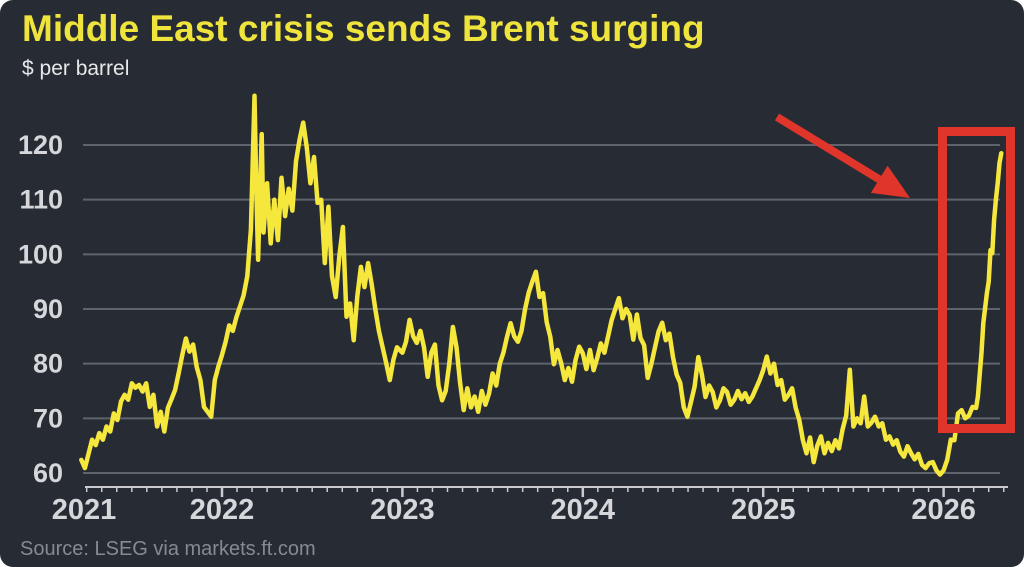  I want to click on y-tick-label-110: 110, so click(41, 200).